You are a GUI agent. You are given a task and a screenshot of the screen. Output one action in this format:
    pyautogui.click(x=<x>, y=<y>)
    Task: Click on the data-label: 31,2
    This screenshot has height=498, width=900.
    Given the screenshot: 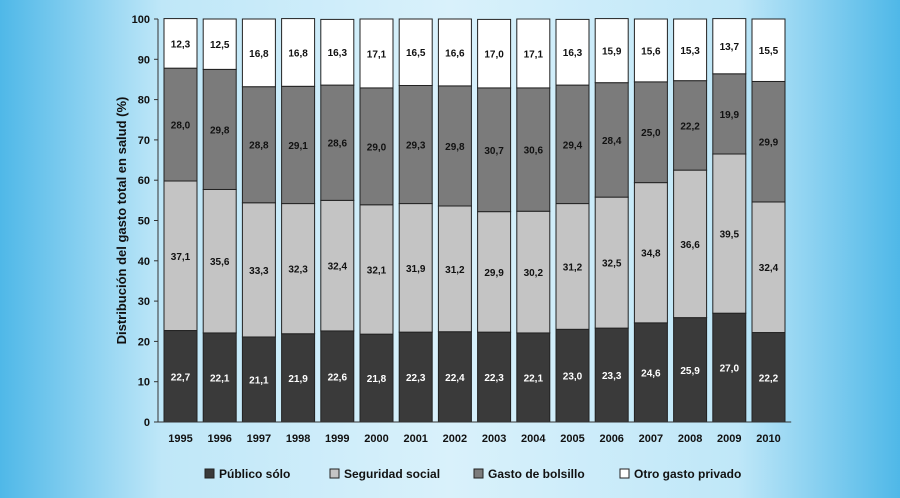 What is the action you would take?
    pyautogui.click(x=455, y=270)
    